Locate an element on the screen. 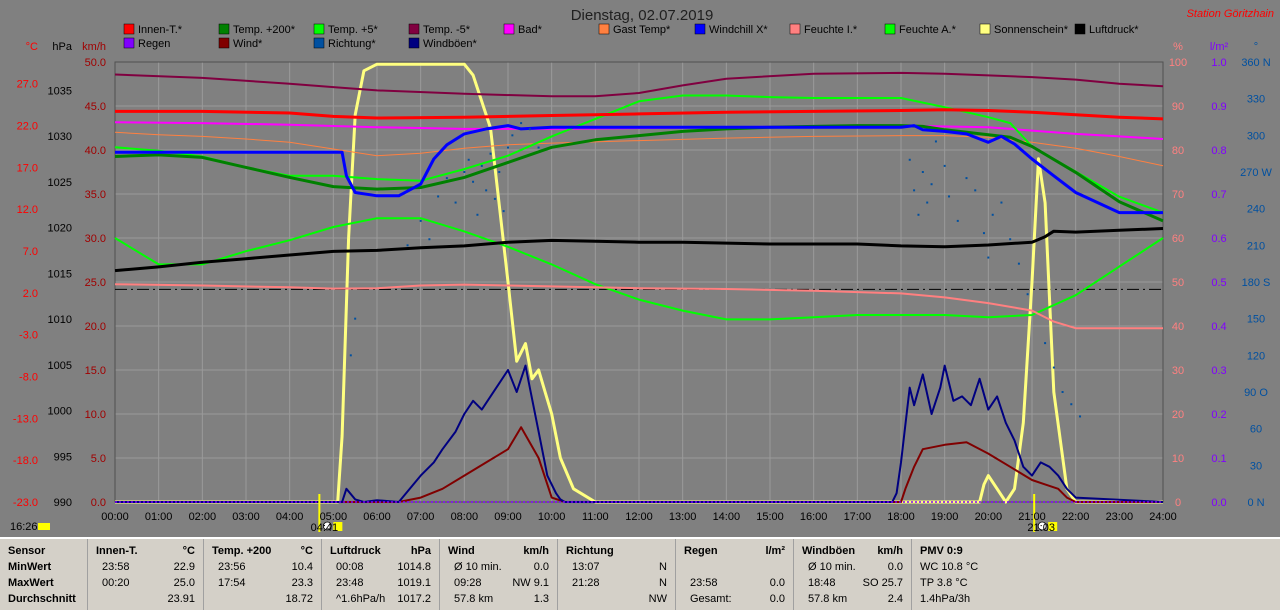 The height and width of the screenshot is (610, 1280). left-axis-tick: 1020 is located at coordinates (60, 229).